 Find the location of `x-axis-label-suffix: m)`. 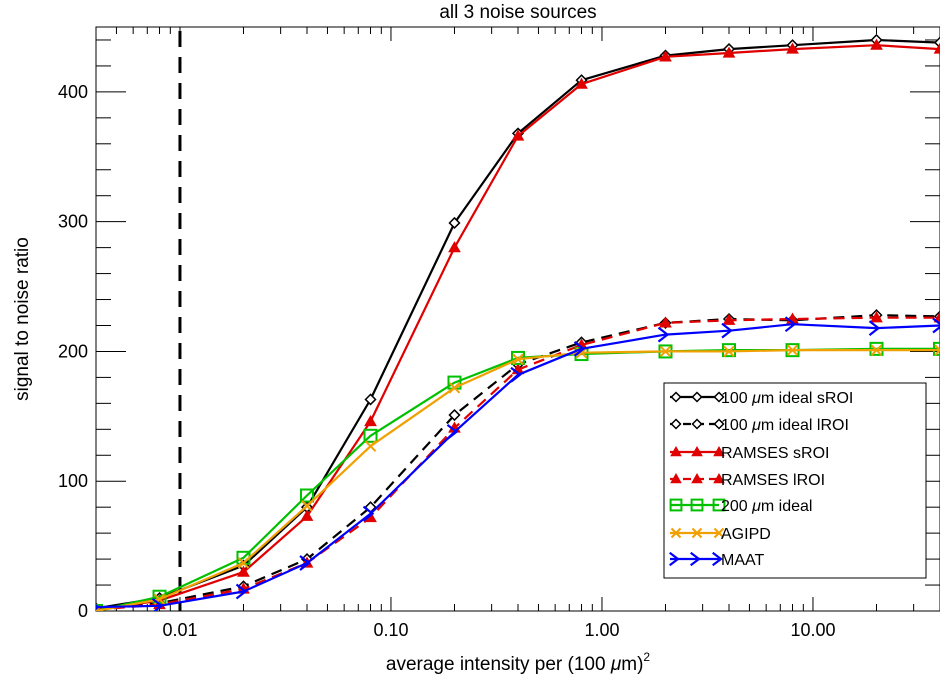

x-axis-label-suffix: m) is located at coordinates (632, 664).